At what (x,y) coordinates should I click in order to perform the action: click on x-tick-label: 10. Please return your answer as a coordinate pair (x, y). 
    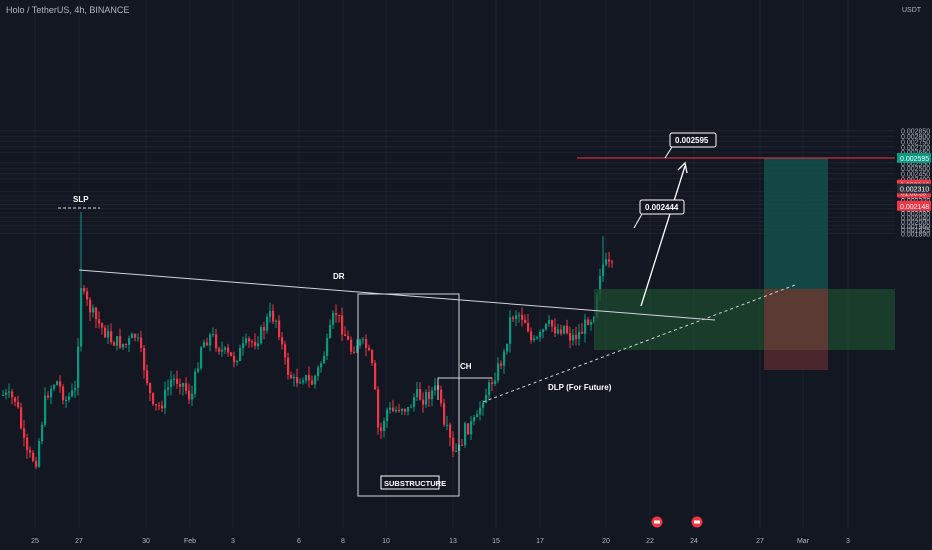
    Looking at the image, I should click on (386, 541).